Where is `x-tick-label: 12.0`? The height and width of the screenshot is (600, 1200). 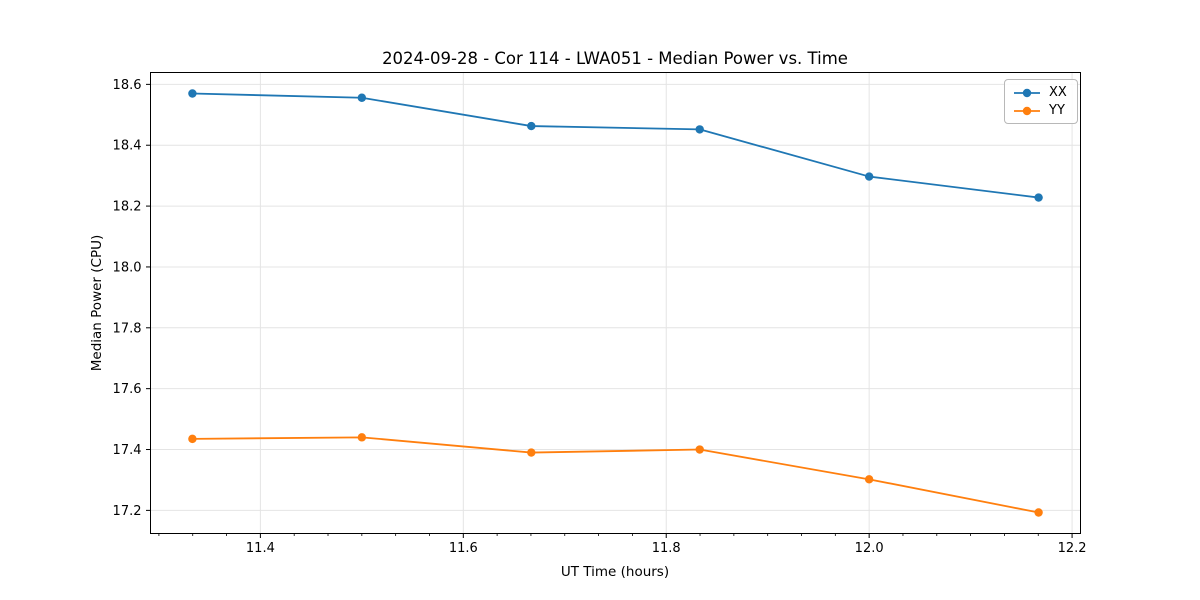
x-tick-label: 12.0 is located at coordinates (869, 548).